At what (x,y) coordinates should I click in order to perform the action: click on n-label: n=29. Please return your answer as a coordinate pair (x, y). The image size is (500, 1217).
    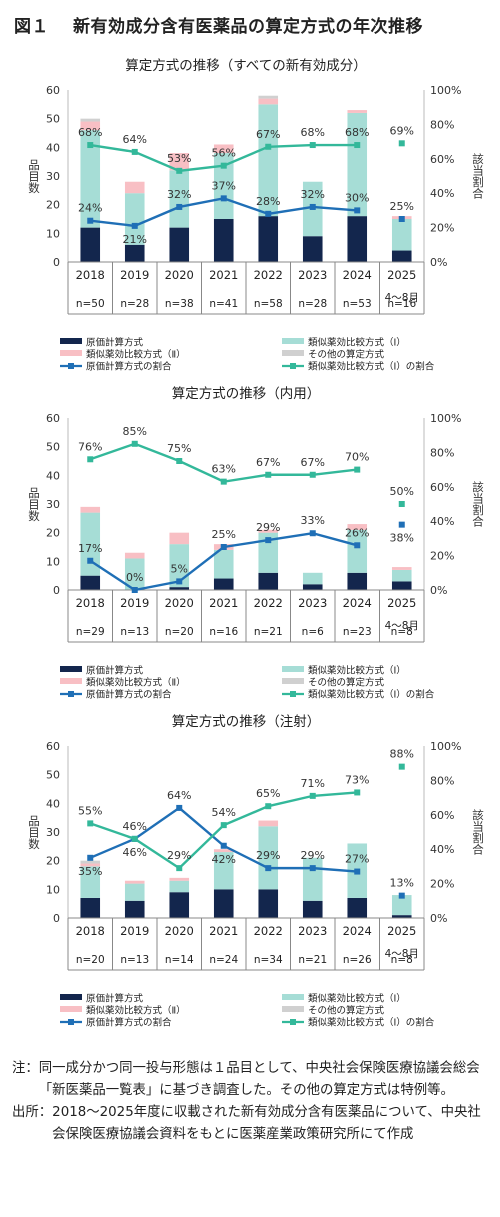
    Looking at the image, I should click on (90, 632).